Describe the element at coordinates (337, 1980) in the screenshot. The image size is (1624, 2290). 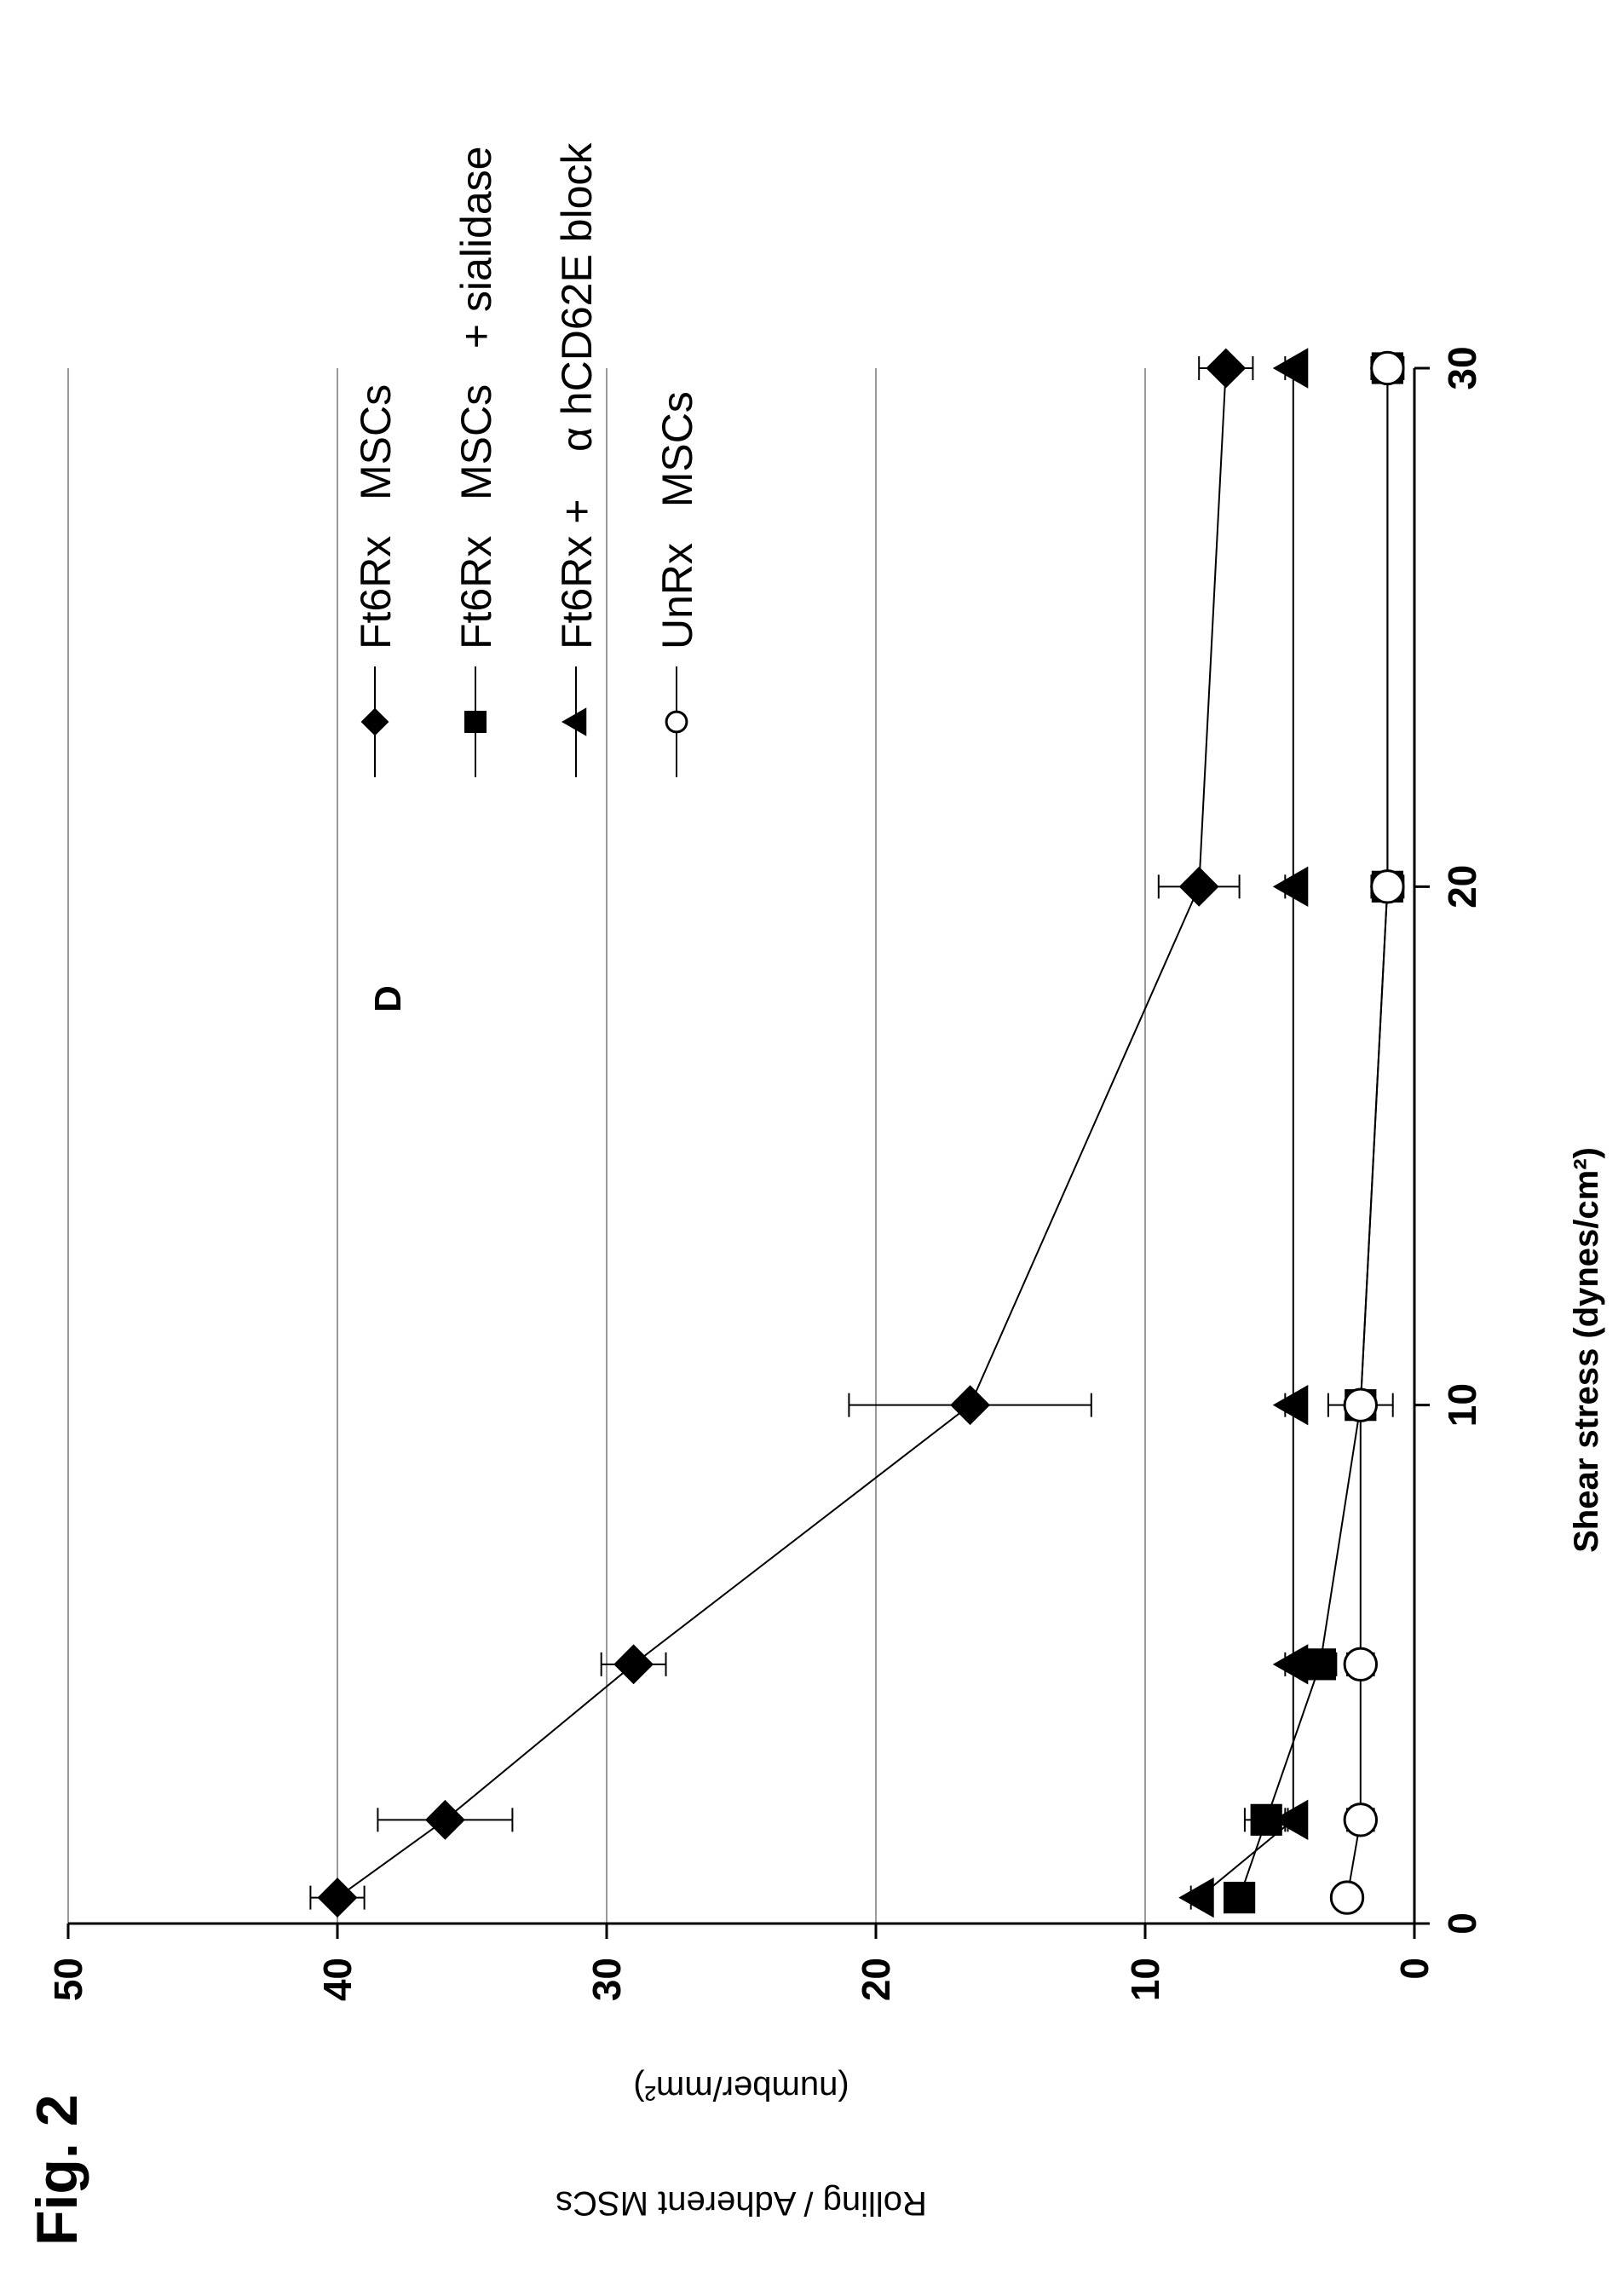
I see `y-tick-label-40: 40` at that location.